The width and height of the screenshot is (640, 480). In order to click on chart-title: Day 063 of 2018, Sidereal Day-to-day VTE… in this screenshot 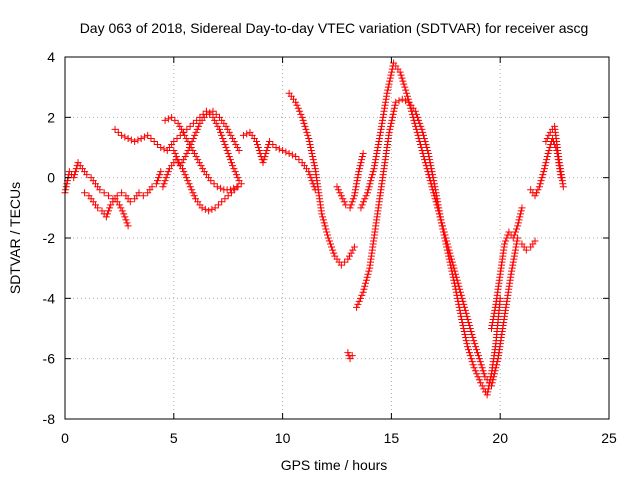, I will do `click(334, 28)`.